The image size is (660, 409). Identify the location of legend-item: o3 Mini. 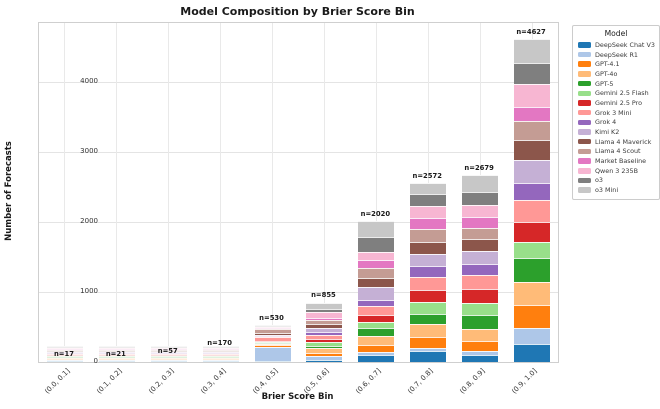
(616, 190).